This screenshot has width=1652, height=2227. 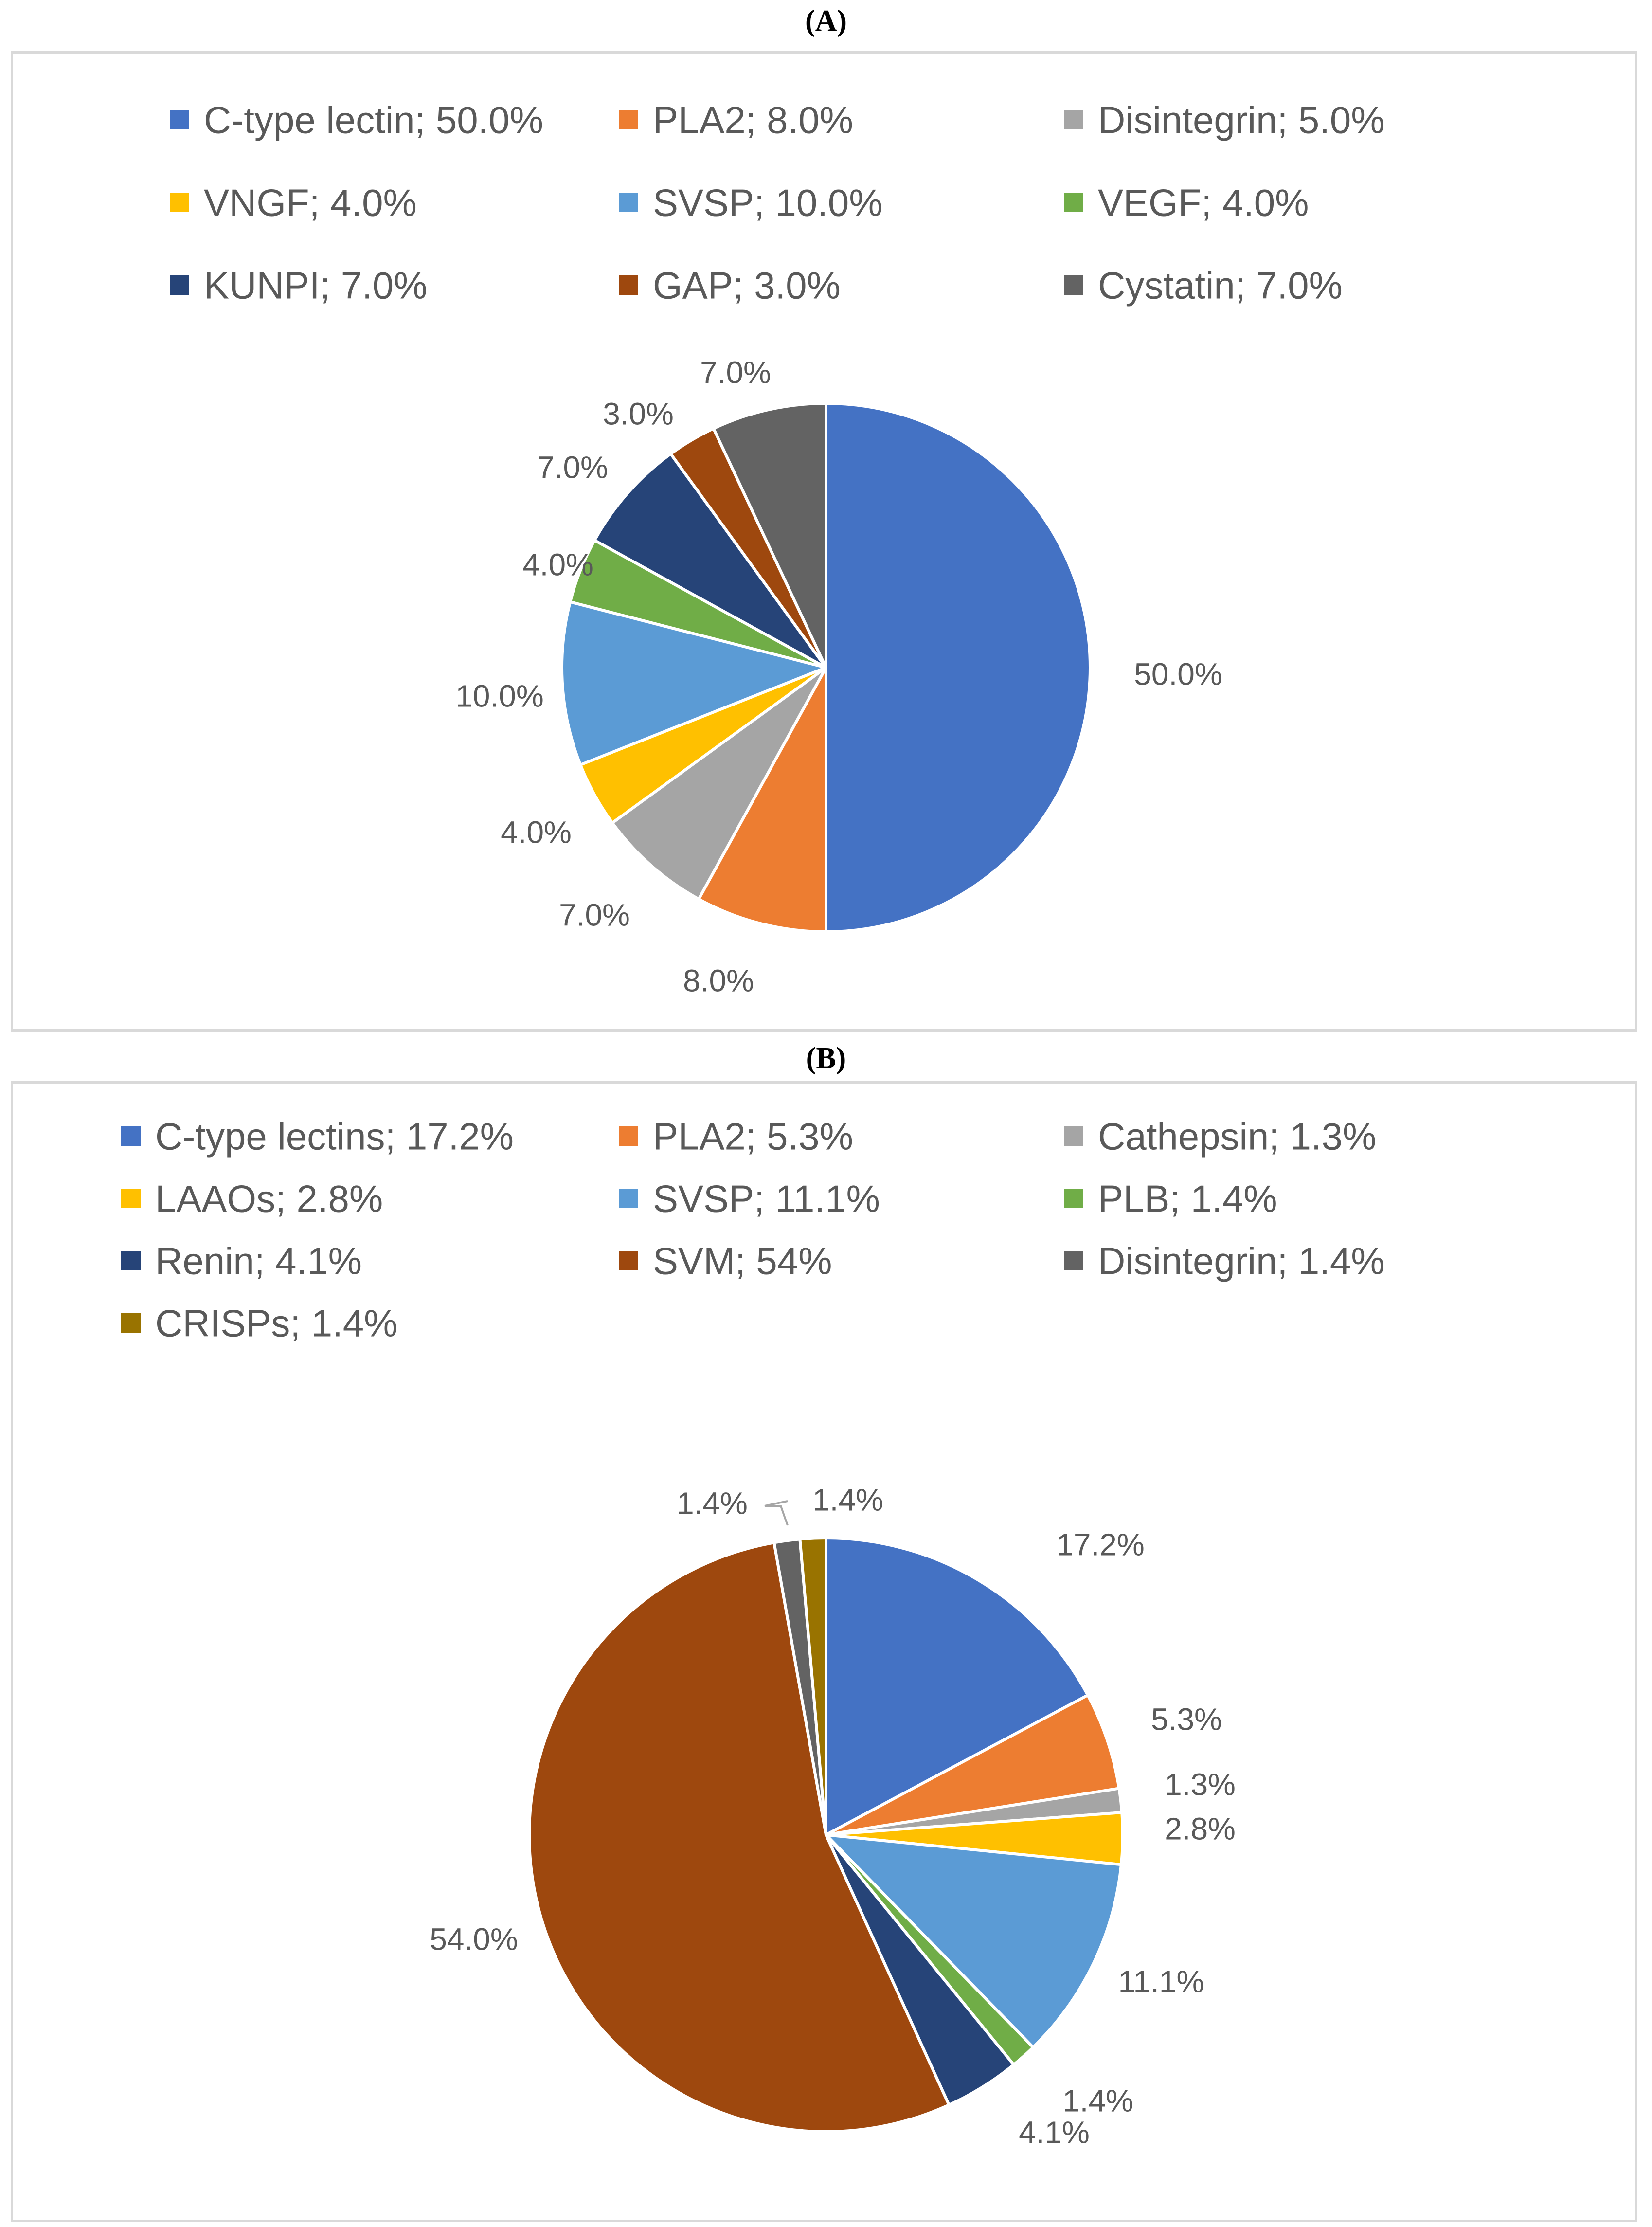 What do you see at coordinates (1186, 1719) in the screenshot?
I see `data-label: 5.3%` at bounding box center [1186, 1719].